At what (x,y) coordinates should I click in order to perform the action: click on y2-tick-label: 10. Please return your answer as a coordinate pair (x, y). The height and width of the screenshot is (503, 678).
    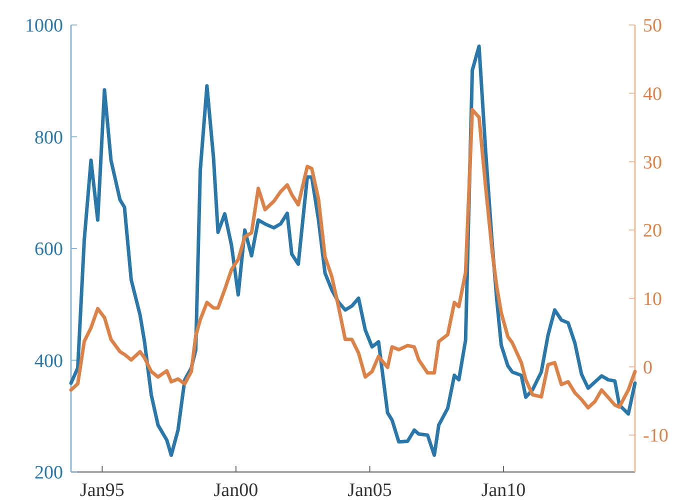
    Looking at the image, I should click on (652, 299).